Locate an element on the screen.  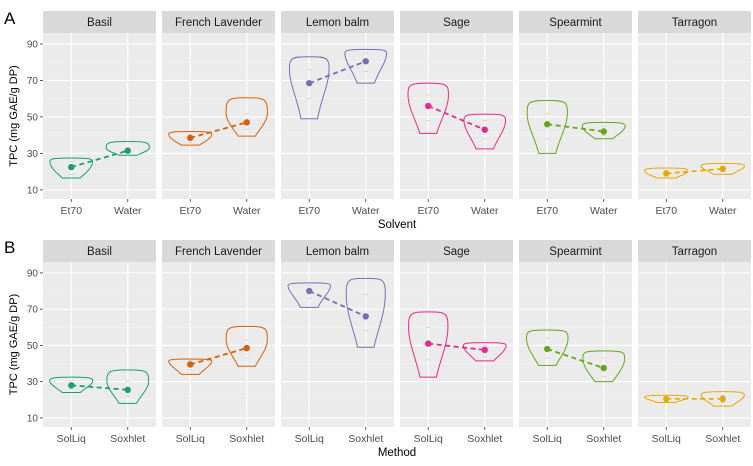
facet-french-lavender: French Lavender Et70 Water is located at coordinates (218, 114).